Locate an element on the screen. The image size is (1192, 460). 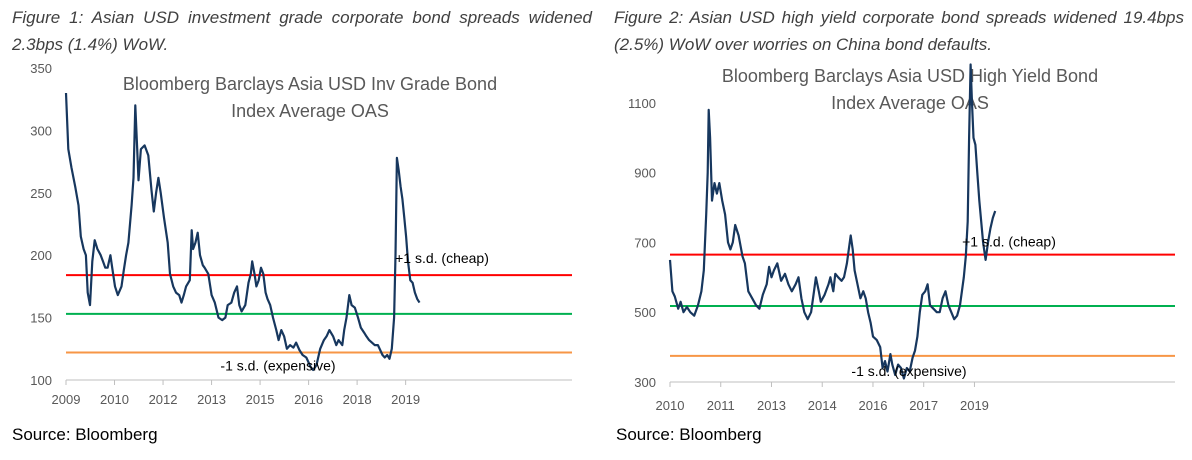
y-tick-label: 700 is located at coordinates (645, 242).